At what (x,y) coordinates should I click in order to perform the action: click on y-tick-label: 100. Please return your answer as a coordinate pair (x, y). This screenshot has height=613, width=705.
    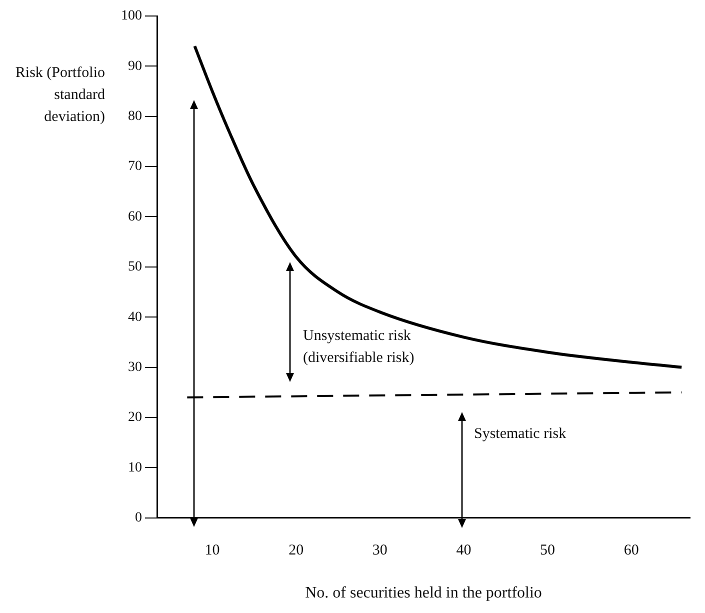
    Looking at the image, I should click on (131, 16).